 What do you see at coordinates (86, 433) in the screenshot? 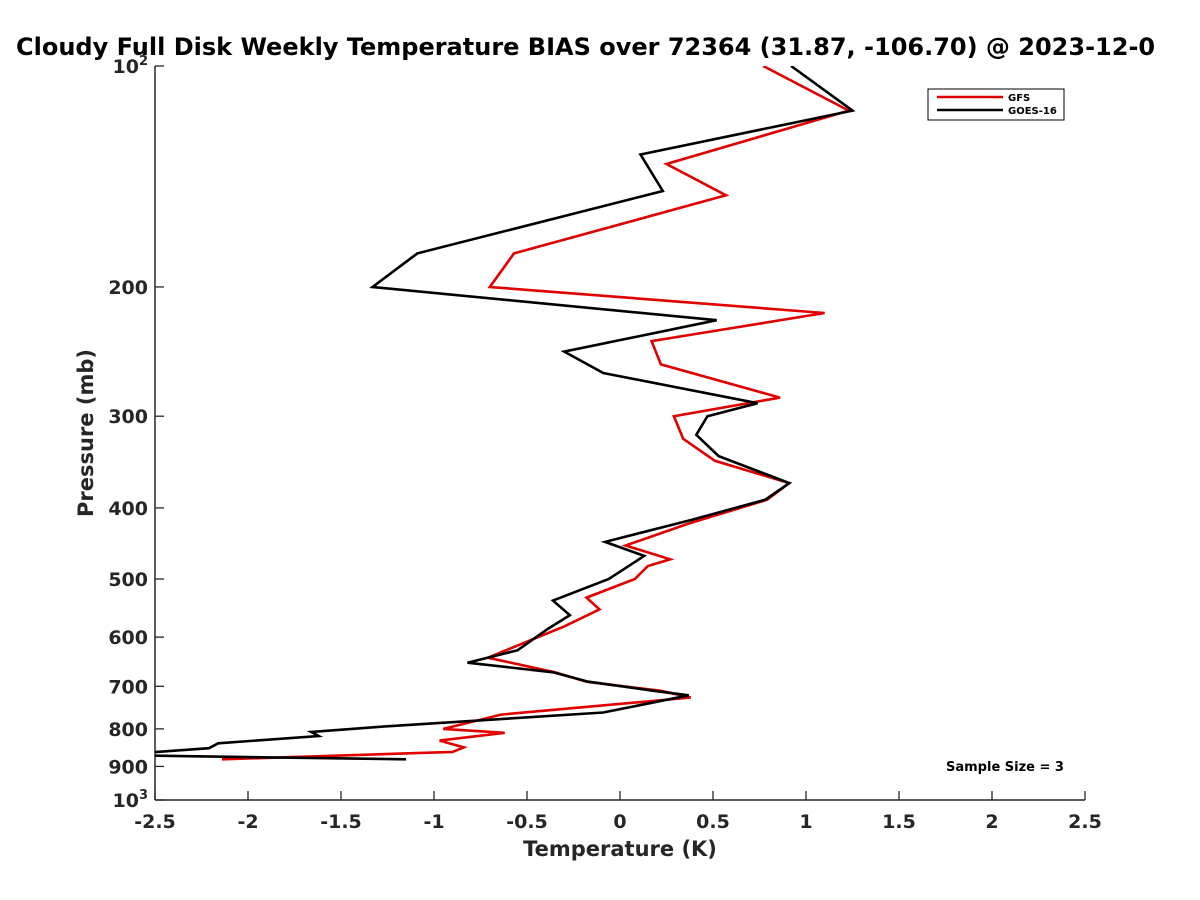
I see `y-axis-label: Pressure (mb)` at bounding box center [86, 433].